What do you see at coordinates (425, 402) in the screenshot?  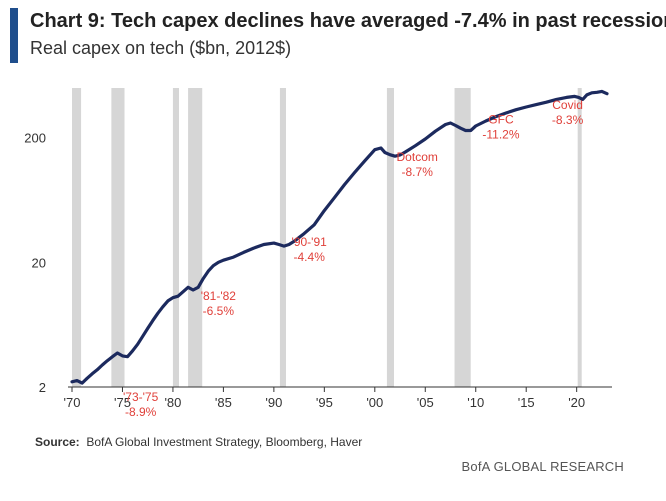 I see `x-tick-label-7: '05` at bounding box center [425, 402].